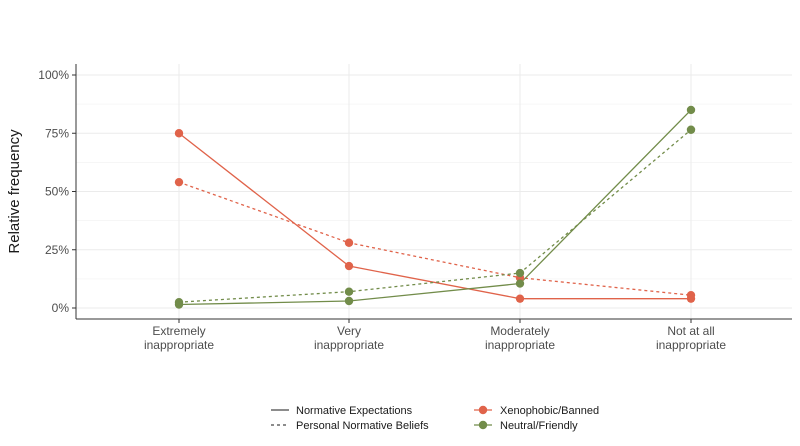 This screenshot has height=446, width=800. I want to click on y-tick-label: 50%, so click(57, 192).